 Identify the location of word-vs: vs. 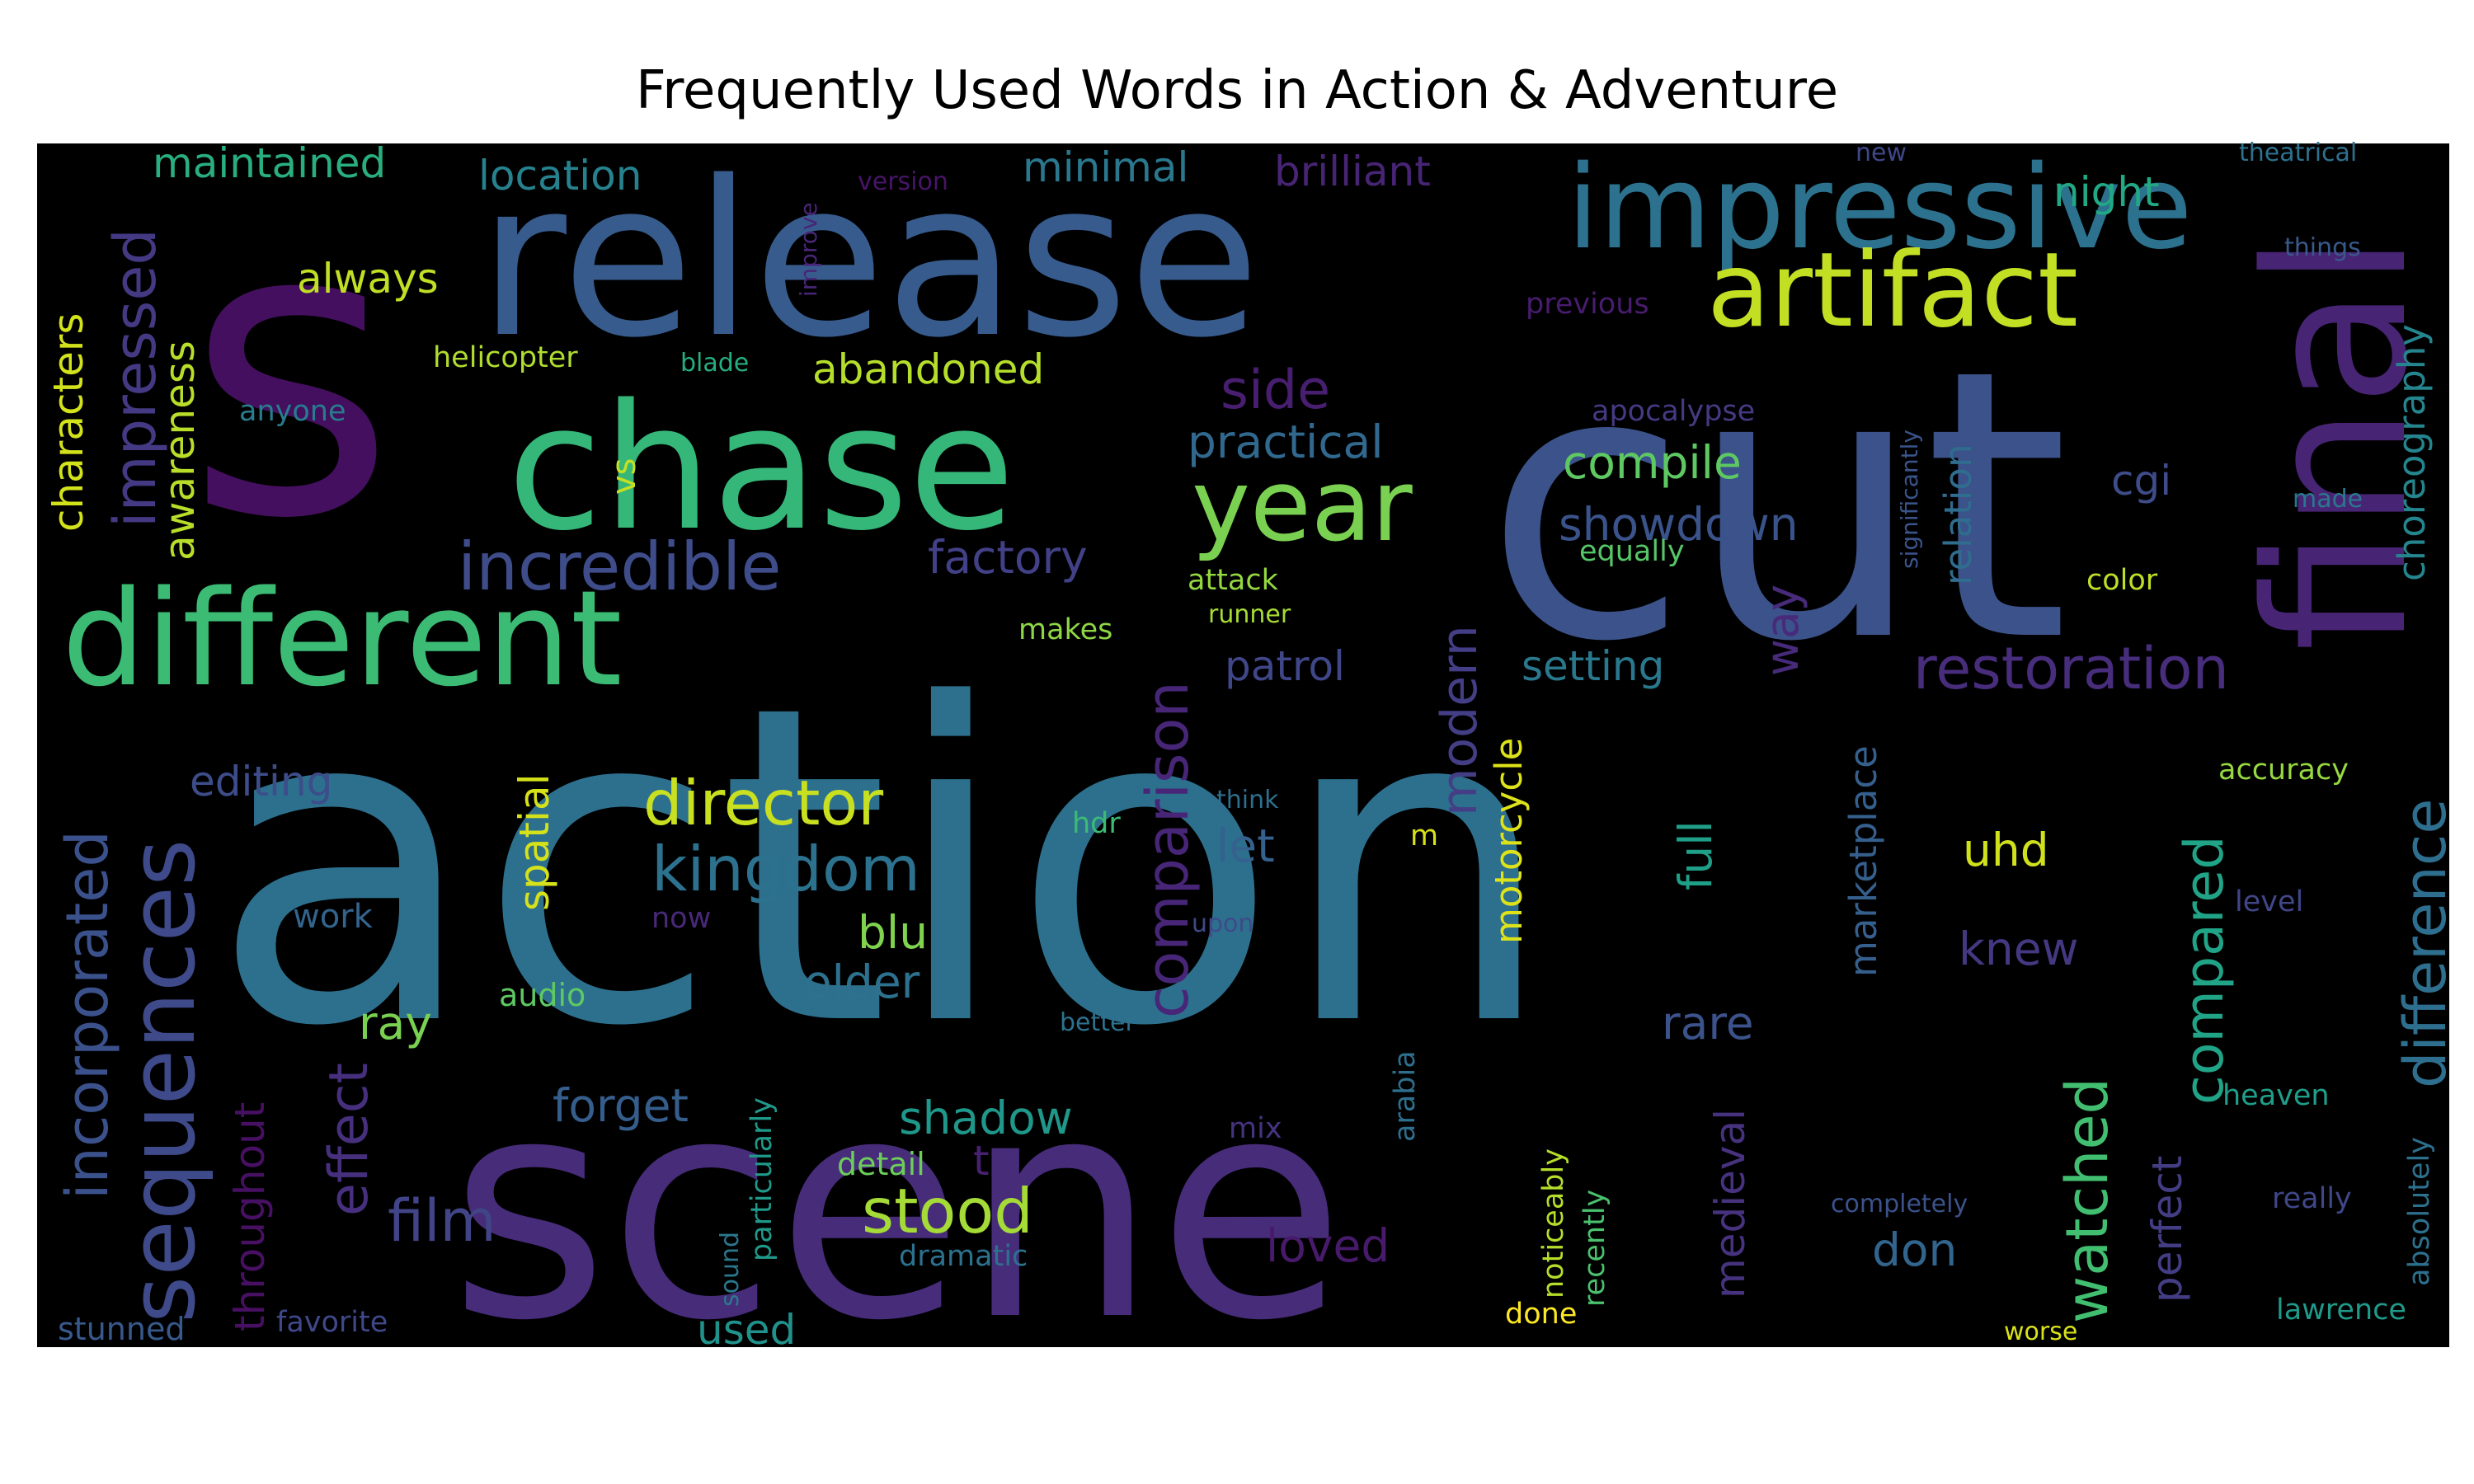
(624, 477).